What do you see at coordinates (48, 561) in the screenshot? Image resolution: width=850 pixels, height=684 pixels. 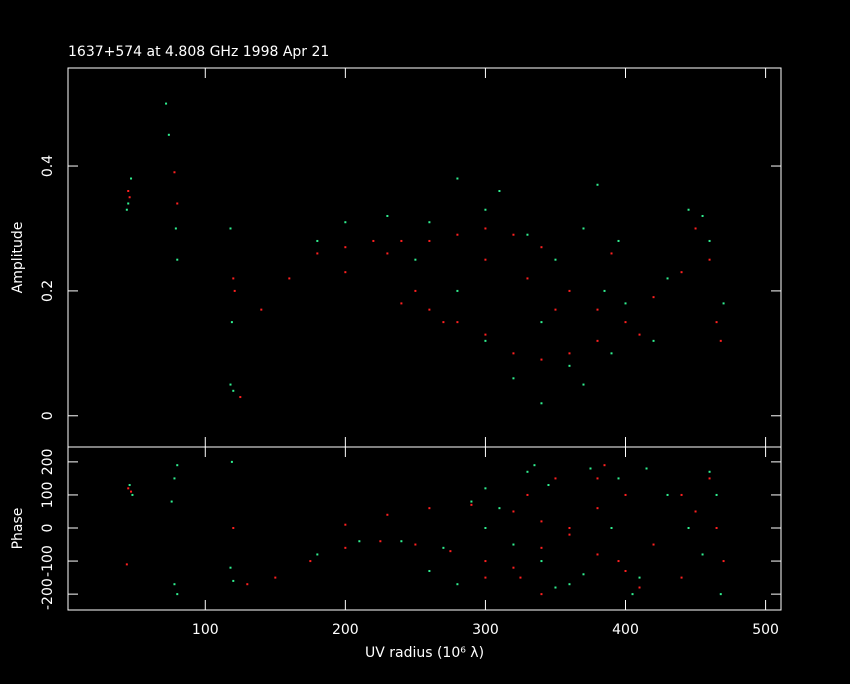 I see `y-tick-label: -100` at bounding box center [48, 561].